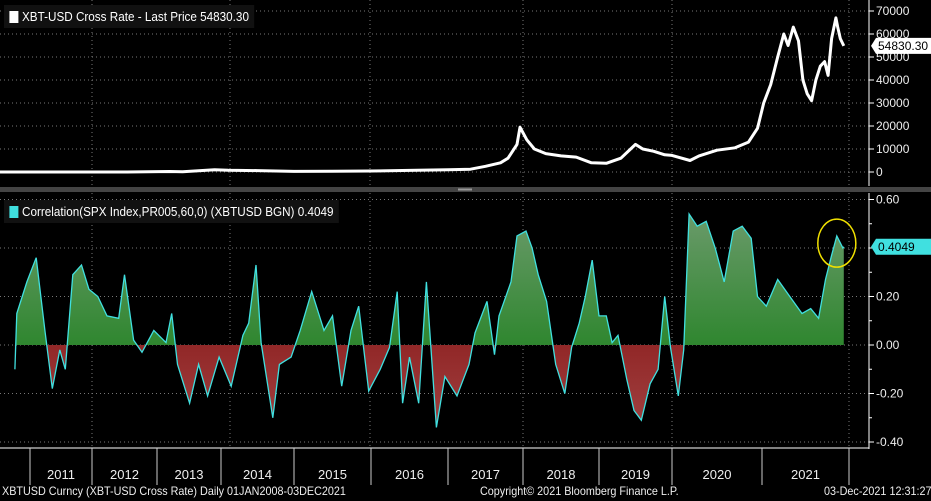  Describe the element at coordinates (888, 297) in the screenshot. I see `correlation-axis-label: 0.20` at that location.